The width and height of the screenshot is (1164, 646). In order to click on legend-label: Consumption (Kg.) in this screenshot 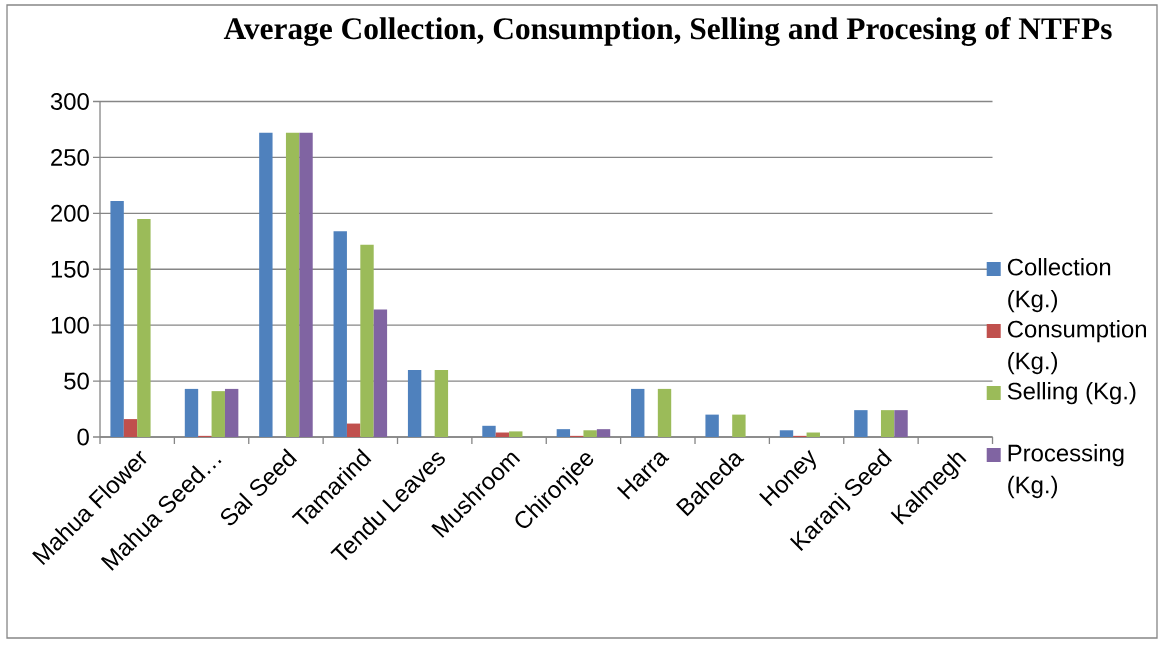, I will do `click(1077, 347)`.